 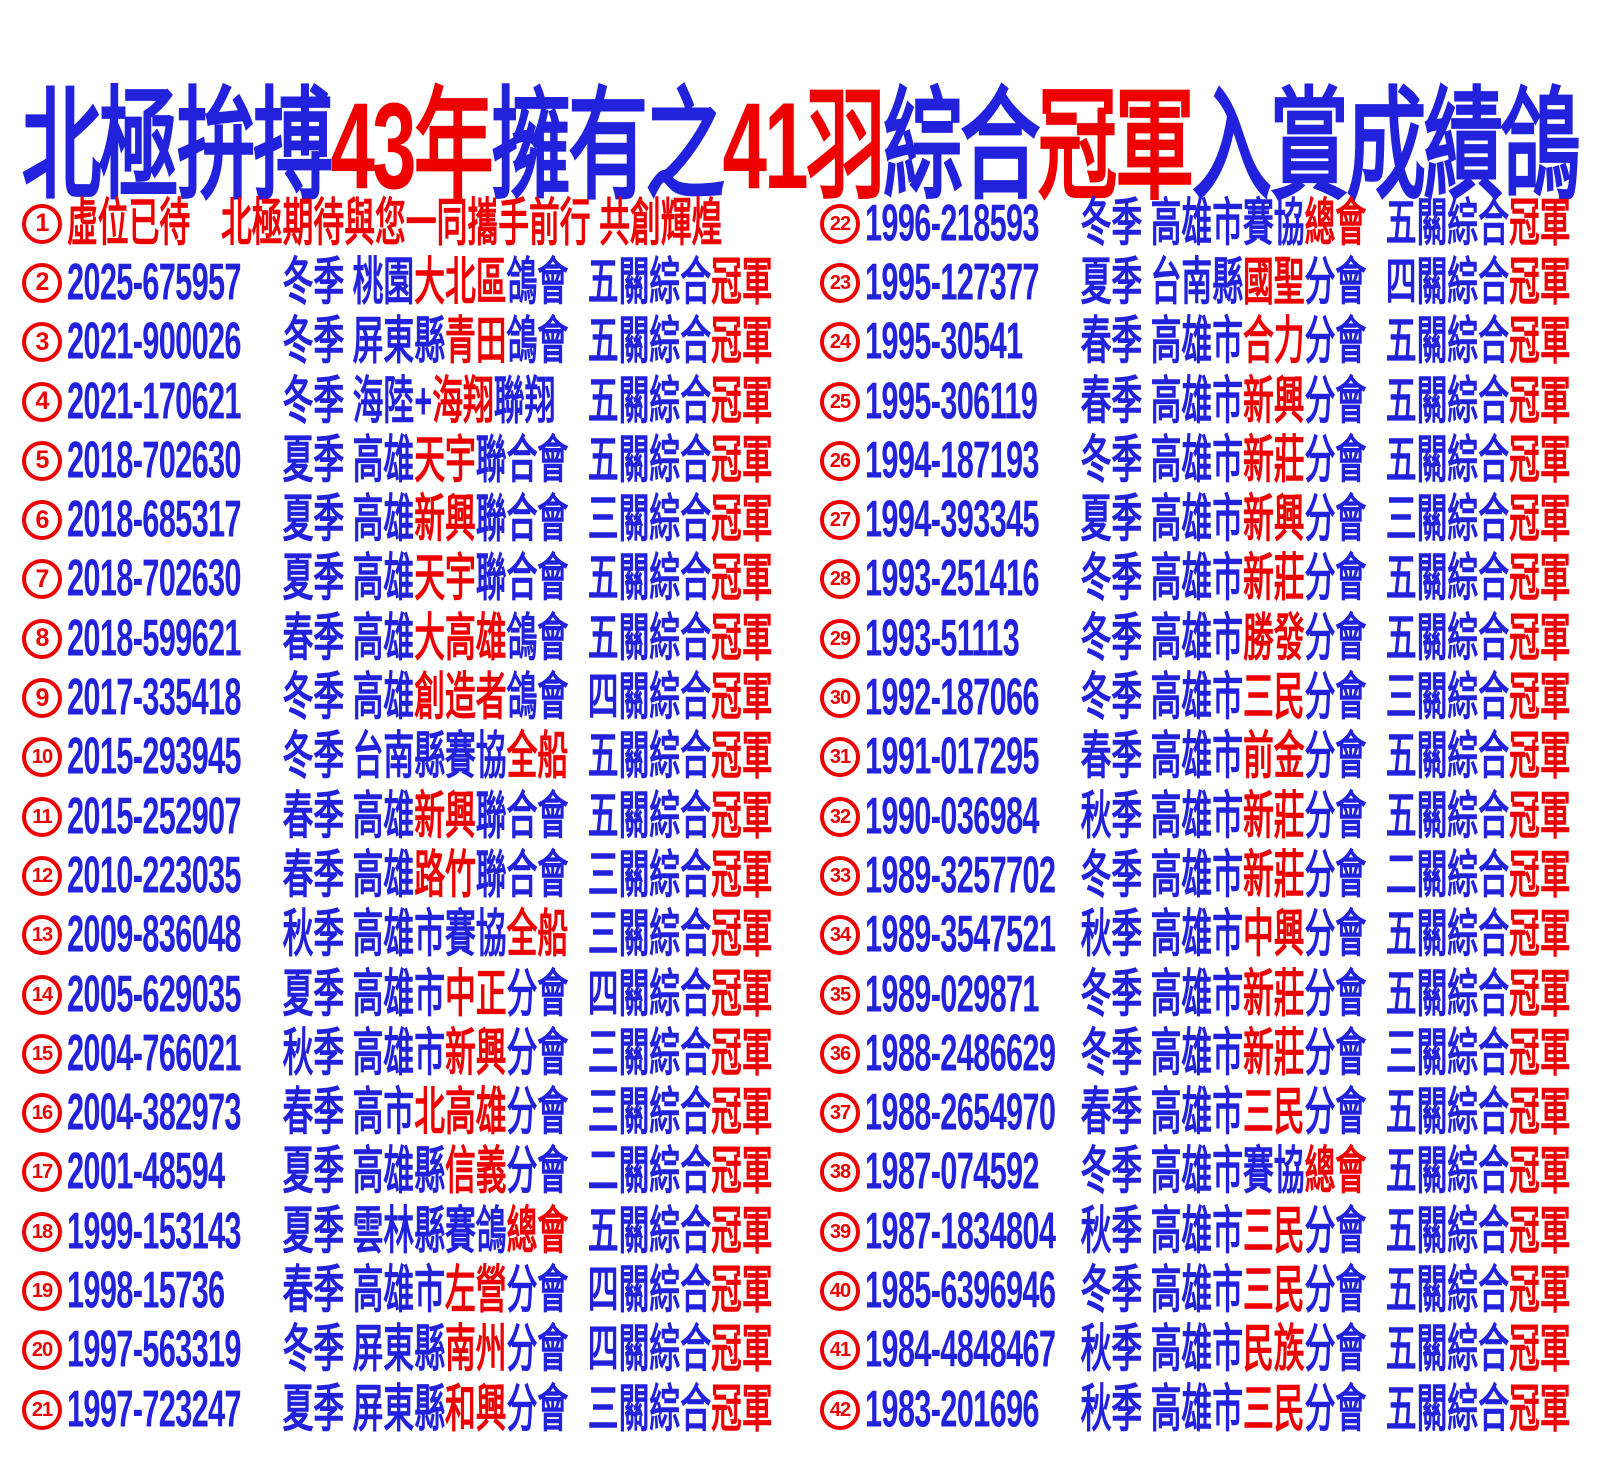 What do you see at coordinates (420, 816) in the screenshot?
I see `row-content: 2015-252907 春季 高雄新興聯合會 五關綜合冠軍` at bounding box center [420, 816].